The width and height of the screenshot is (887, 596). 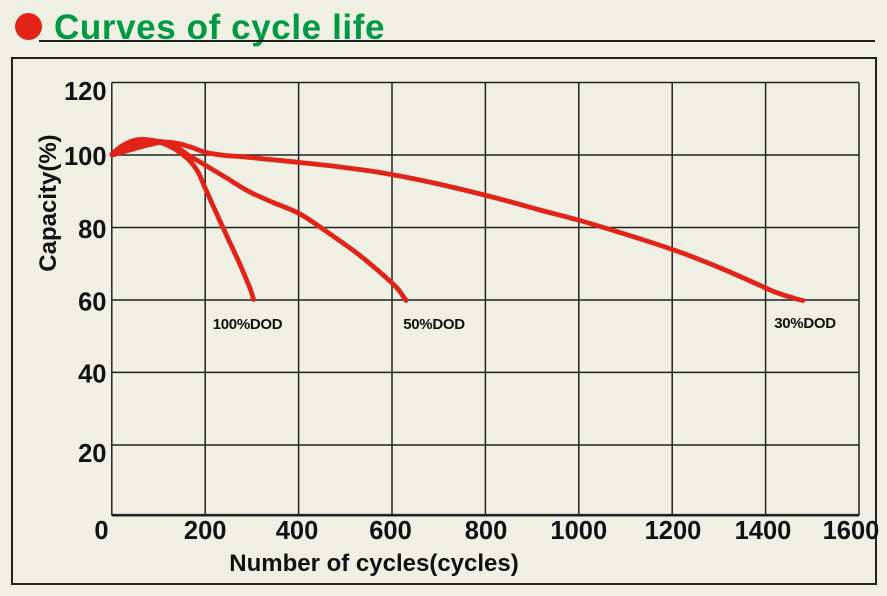 What do you see at coordinates (101, 531) in the screenshot?
I see `svg-text: 0` at bounding box center [101, 531].